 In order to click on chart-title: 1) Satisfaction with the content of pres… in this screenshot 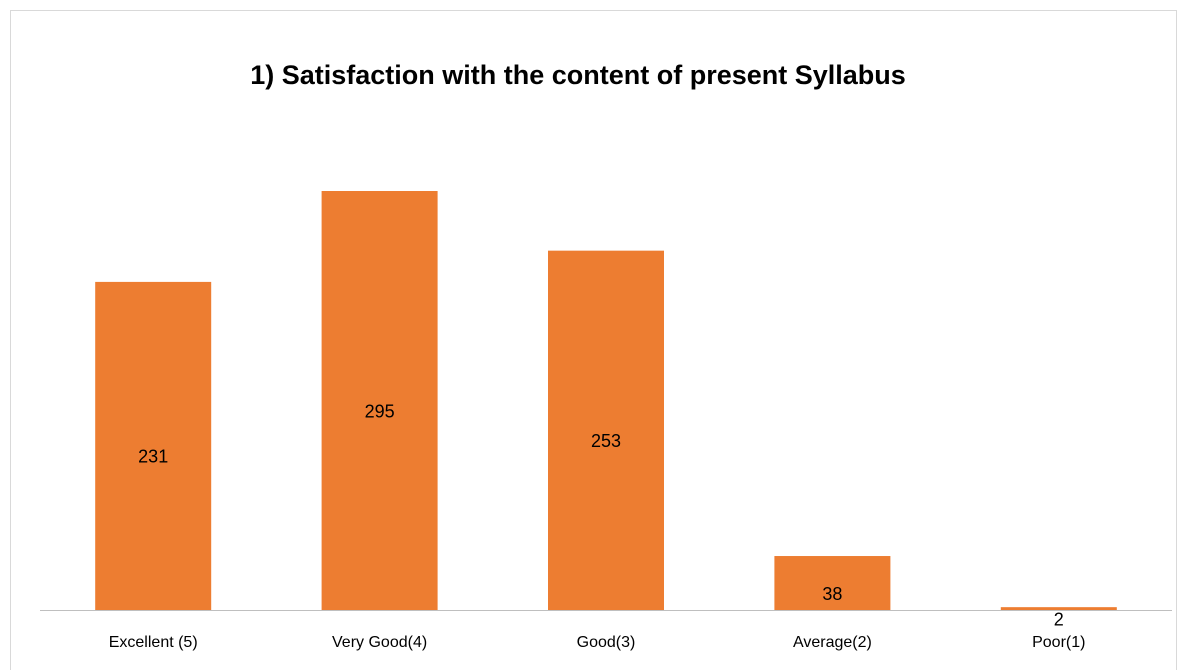, I will do `click(578, 75)`.